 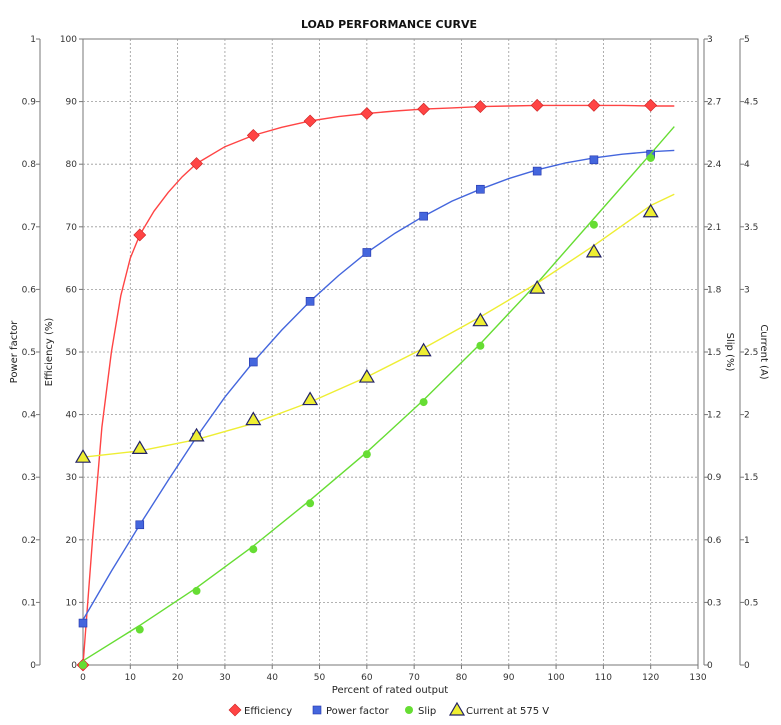 I want to click on current-tick-label: 5, so click(x=747, y=40).